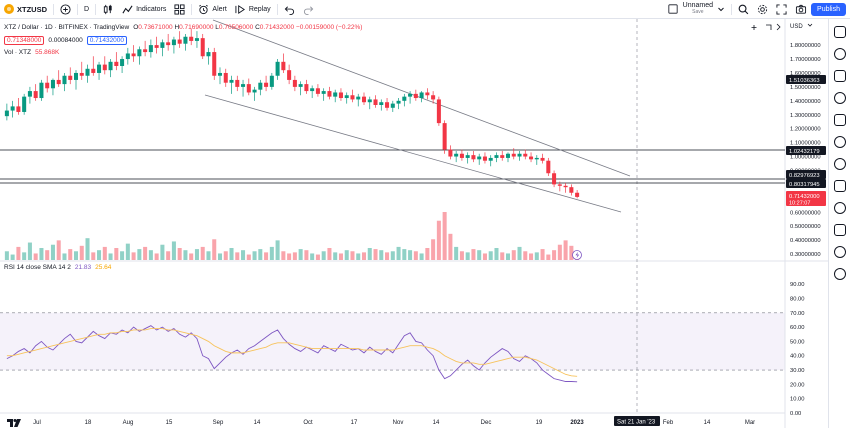 The image size is (850, 428). What do you see at coordinates (804, 176) in the screenshot?
I see `price-label-level3: 0.82976923` at bounding box center [804, 176].